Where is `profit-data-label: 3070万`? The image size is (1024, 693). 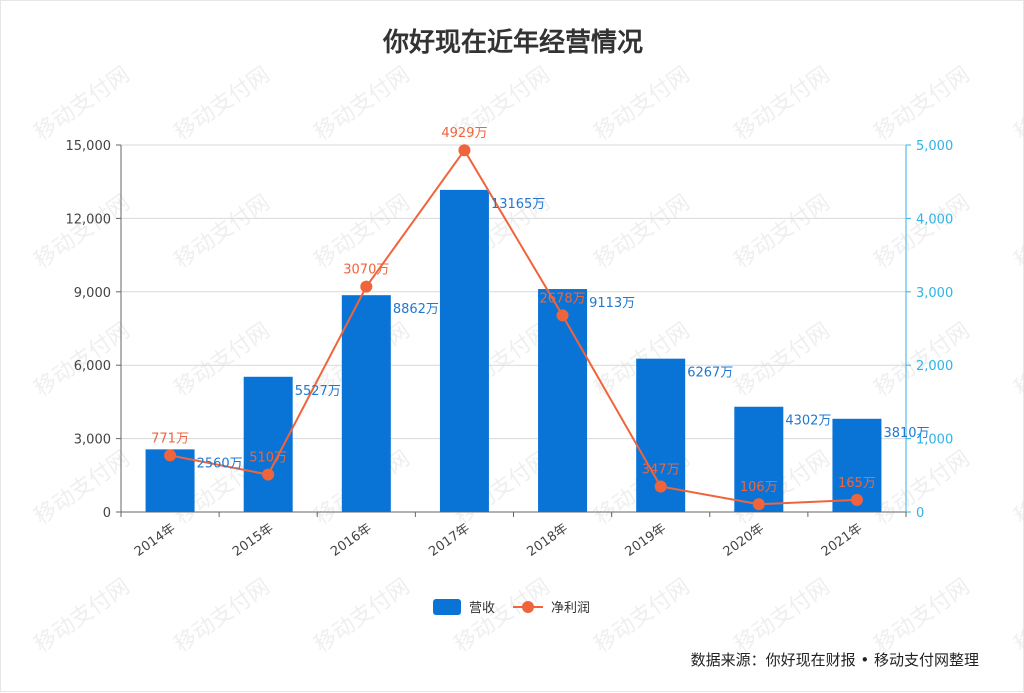
profit-data-label: 3070万 is located at coordinates (366, 270).